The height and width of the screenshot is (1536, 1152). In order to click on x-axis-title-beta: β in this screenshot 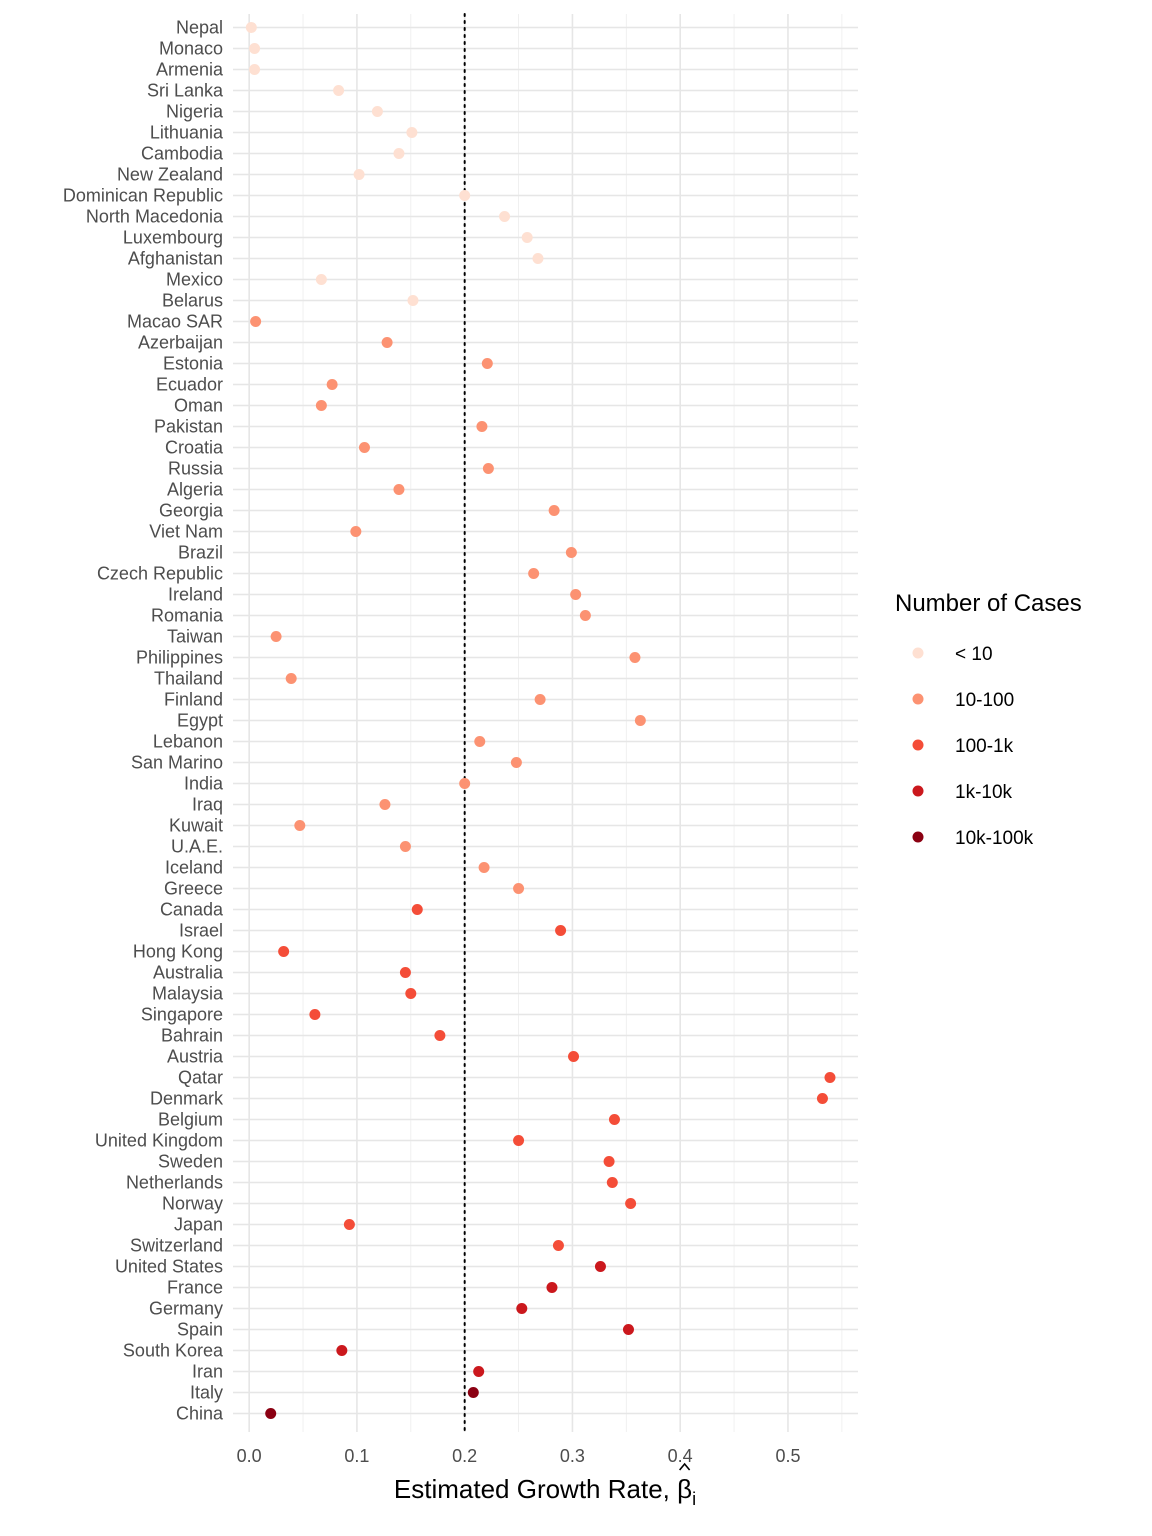, I will do `click(684, 1489)`.